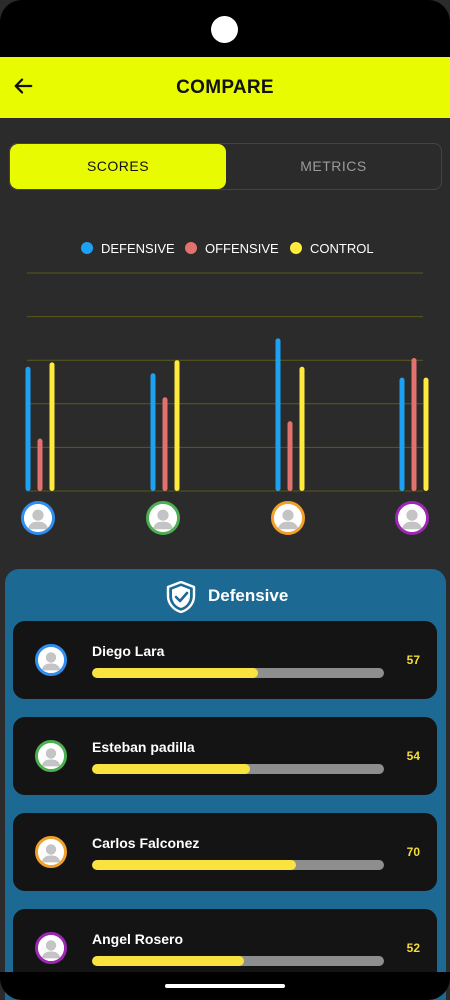 The width and height of the screenshot is (450, 1000). I want to click on chart-legend: DEFENSIVE OFFENSIVE CONTROL, so click(225, 248).